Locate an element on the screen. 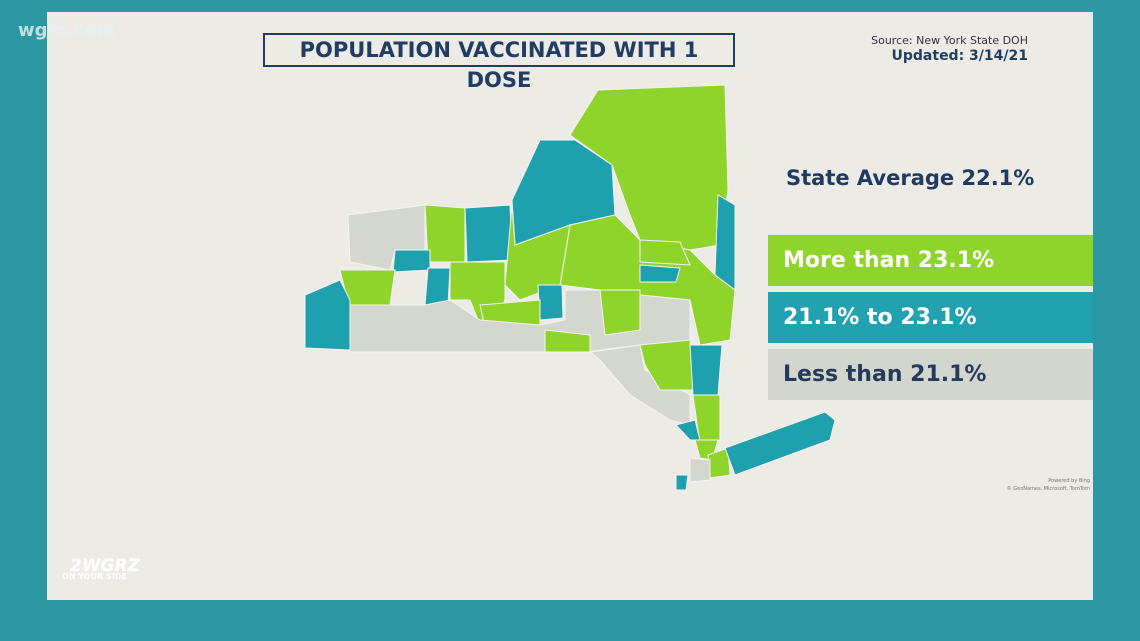  logo: 2WGRZ is located at coordinates (105, 566).